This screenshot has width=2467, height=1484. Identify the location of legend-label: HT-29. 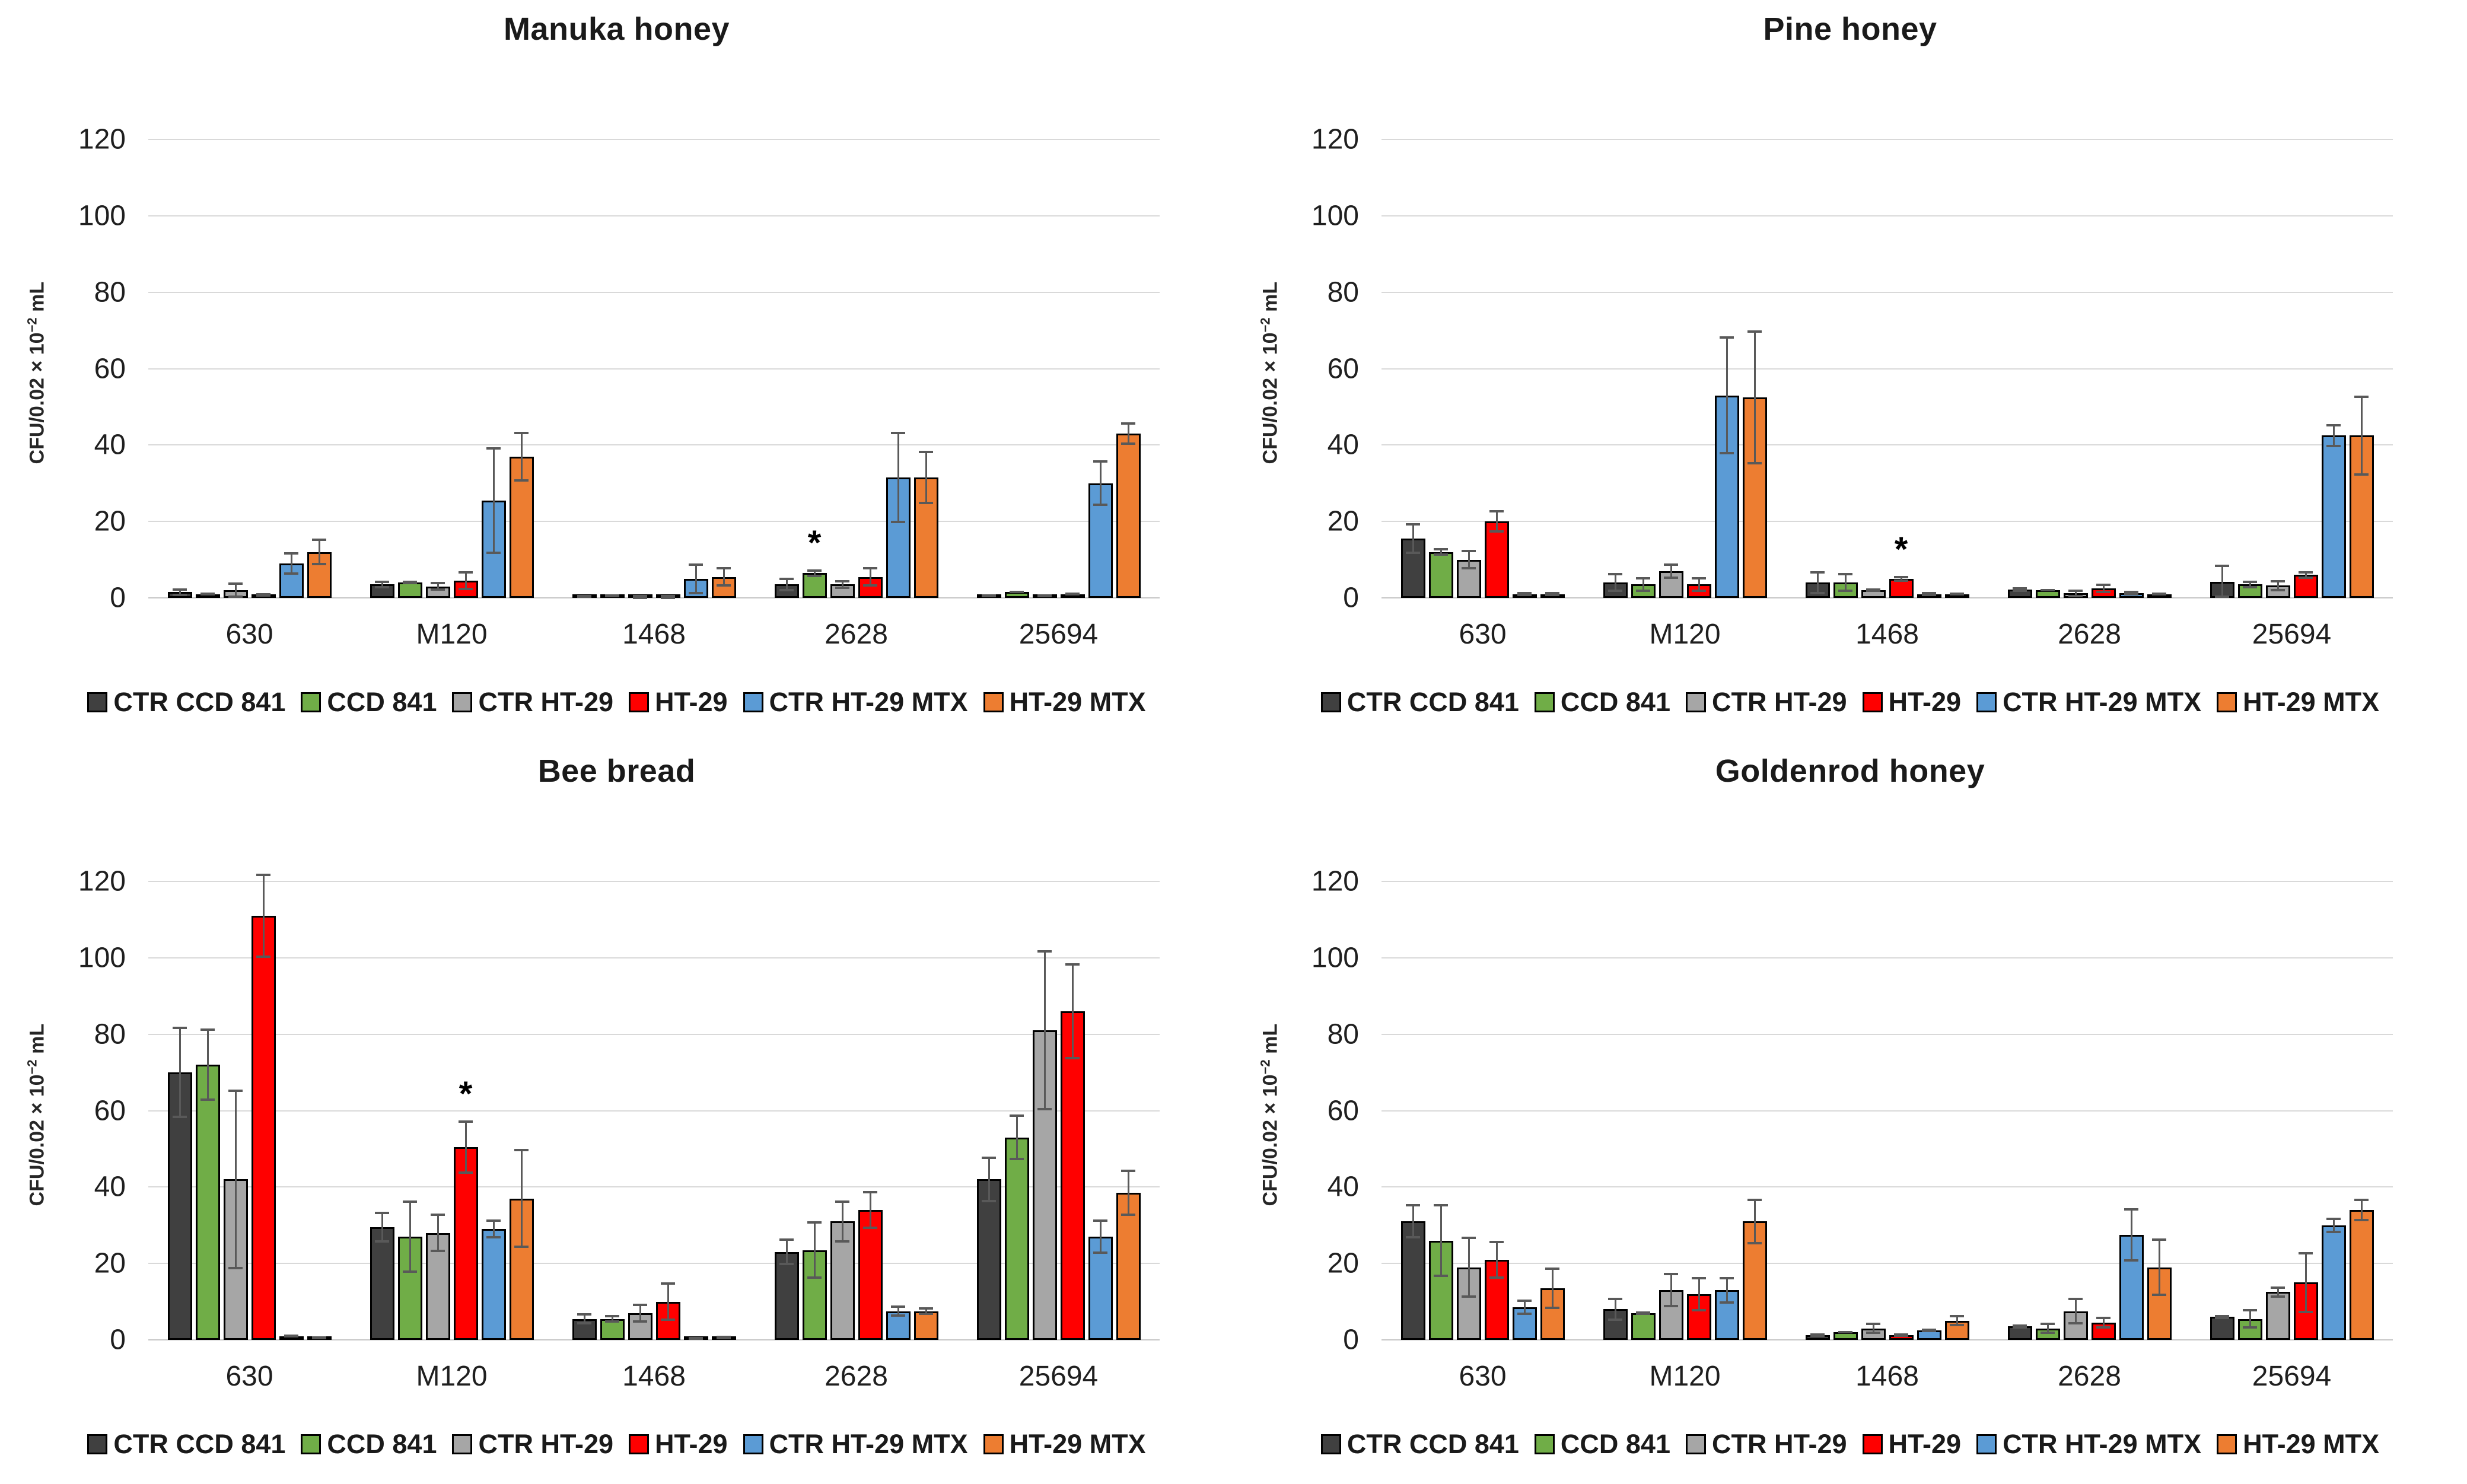
(691, 702).